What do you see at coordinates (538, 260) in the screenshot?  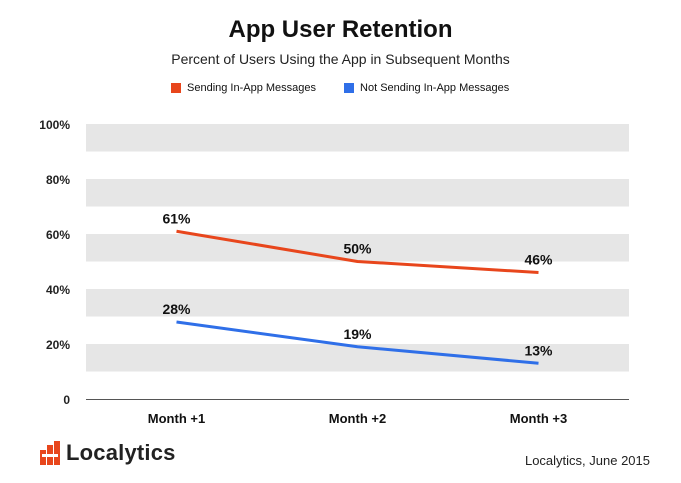 I see `data-label: 46%` at bounding box center [538, 260].